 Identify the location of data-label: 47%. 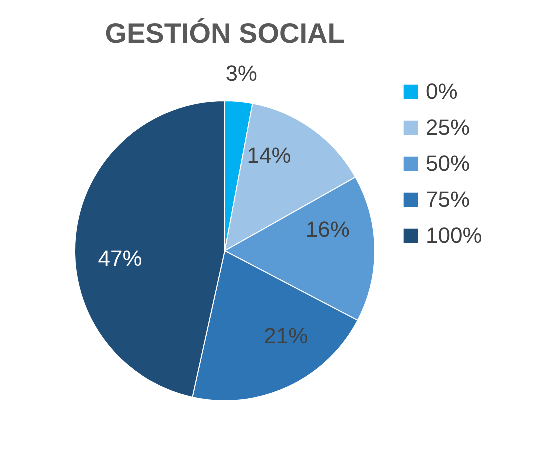
(120, 259).